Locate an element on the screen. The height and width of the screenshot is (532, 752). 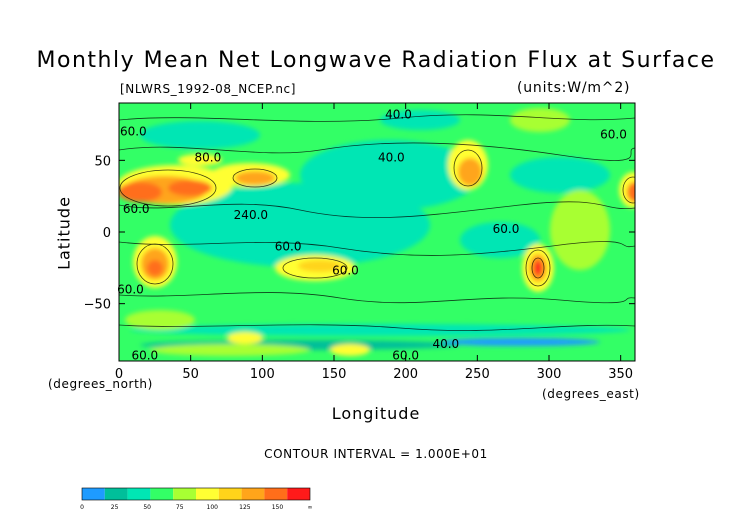
x-axis-unit-left: (degrees_north) is located at coordinates (100, 384).